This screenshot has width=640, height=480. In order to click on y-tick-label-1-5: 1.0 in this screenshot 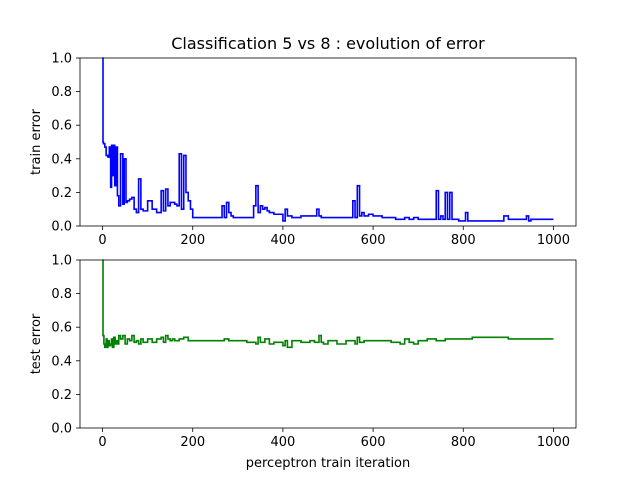, I will do `click(61, 261)`.